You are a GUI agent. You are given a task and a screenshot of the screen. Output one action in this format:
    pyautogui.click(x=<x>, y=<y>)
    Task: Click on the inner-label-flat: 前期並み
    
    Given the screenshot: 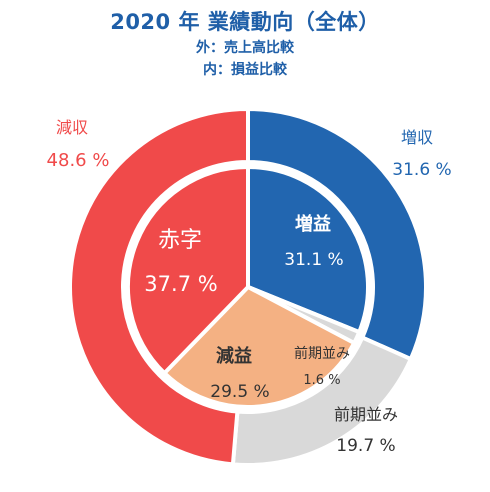 What is the action you would take?
    pyautogui.click(x=322, y=353)
    